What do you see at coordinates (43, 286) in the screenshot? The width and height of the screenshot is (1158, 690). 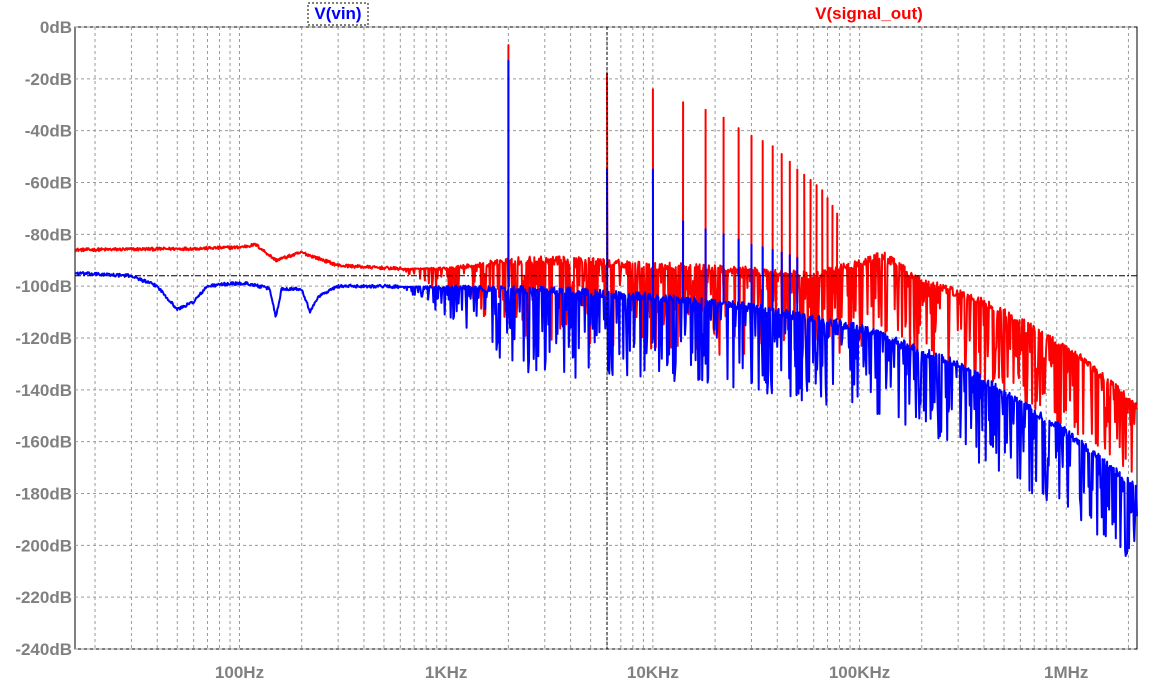 I see `y-tick-label: -100dB` at bounding box center [43, 286].